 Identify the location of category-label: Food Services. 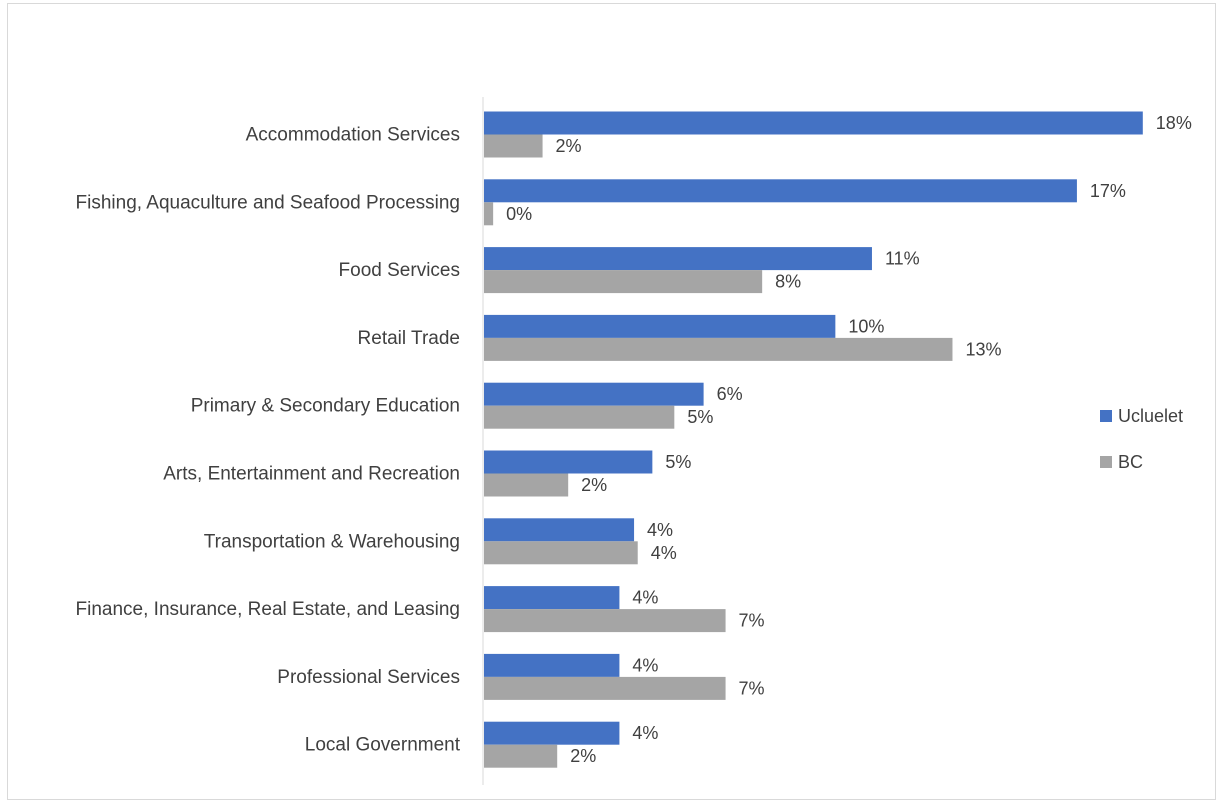
(399, 270).